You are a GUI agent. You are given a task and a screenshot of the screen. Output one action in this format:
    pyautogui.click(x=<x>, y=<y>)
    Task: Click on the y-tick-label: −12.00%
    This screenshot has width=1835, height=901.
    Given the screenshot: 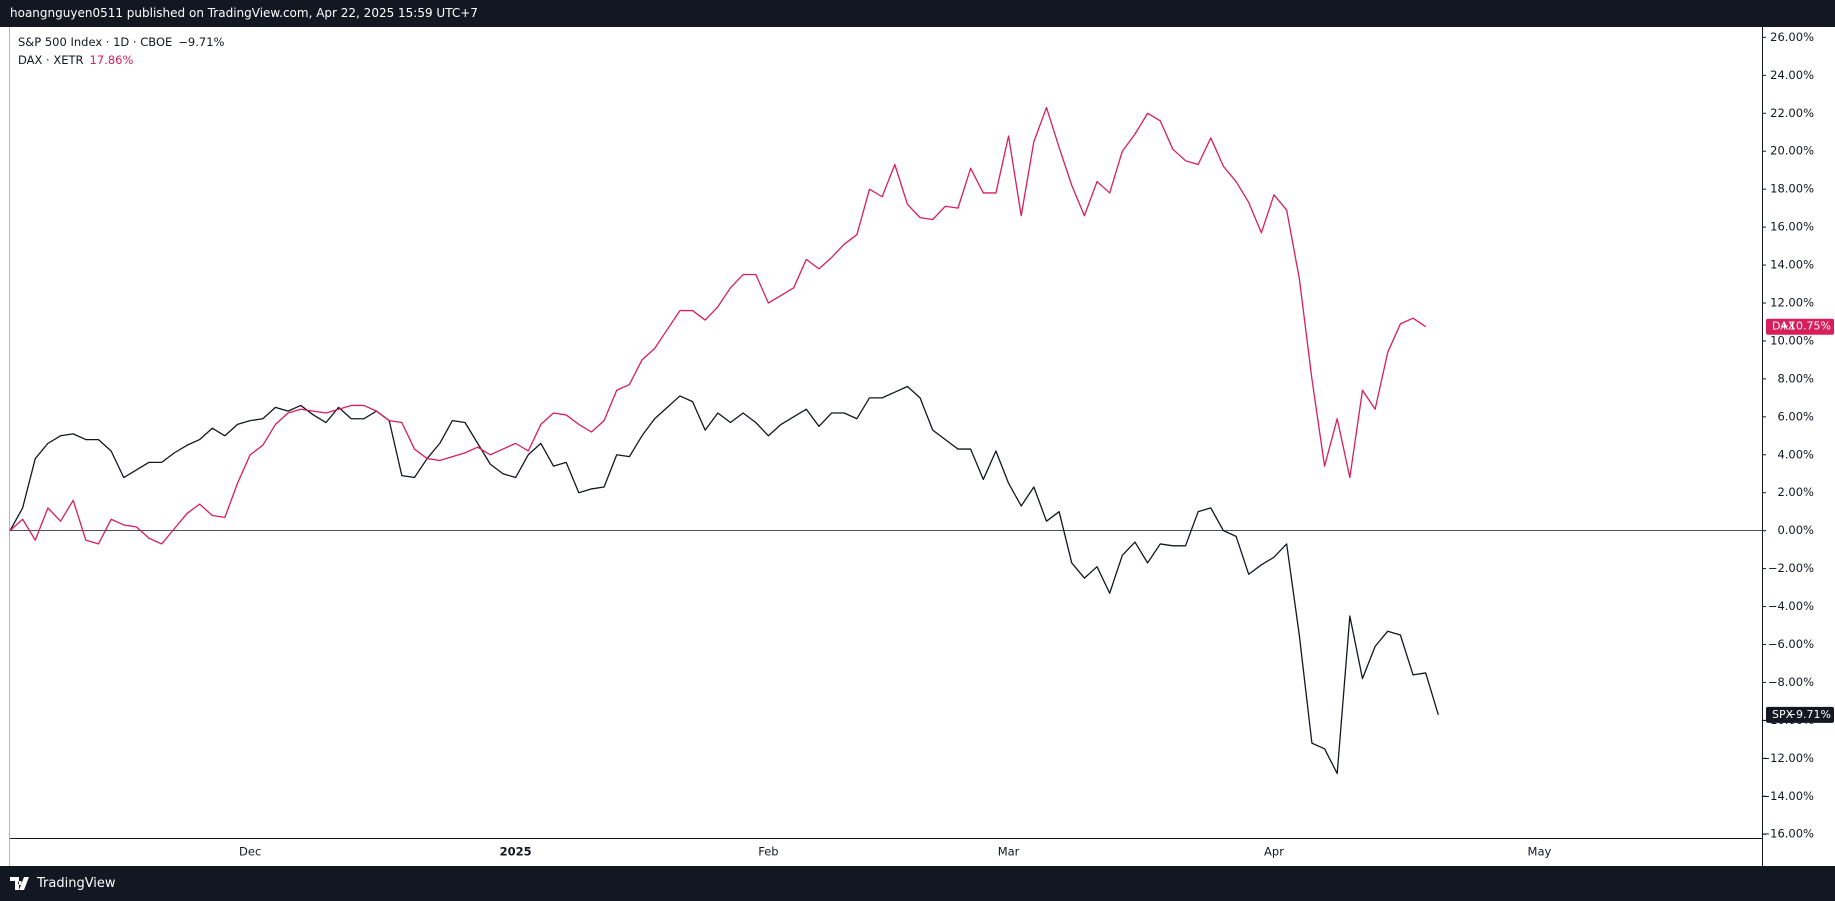 What is the action you would take?
    pyautogui.click(x=1788, y=758)
    